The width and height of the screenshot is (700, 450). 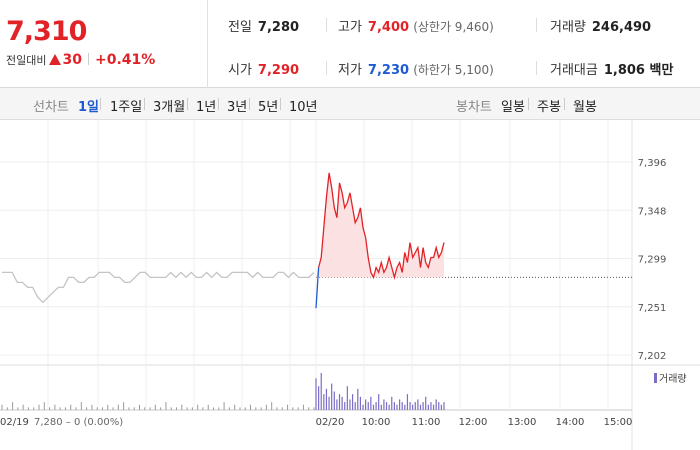 I want to click on low-stat: 저가 7,230 (하한가 5,100), so click(x=416, y=68).